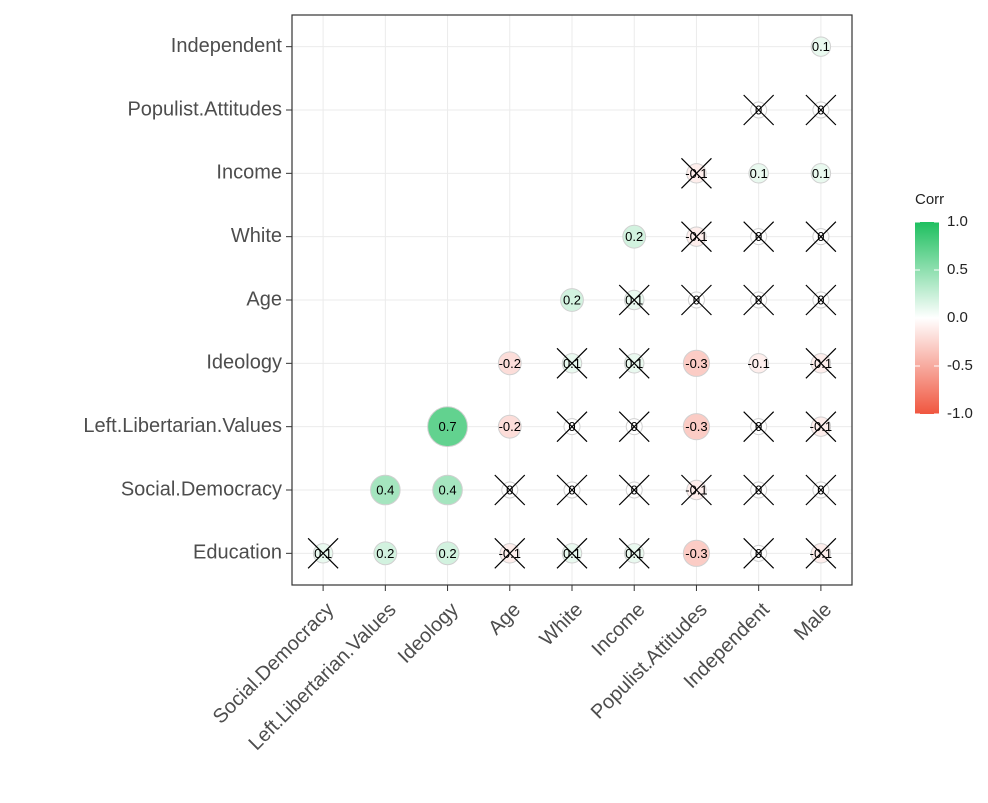  What do you see at coordinates (957, 317) in the screenshot?
I see `colorbar-label: 0.0` at bounding box center [957, 317].